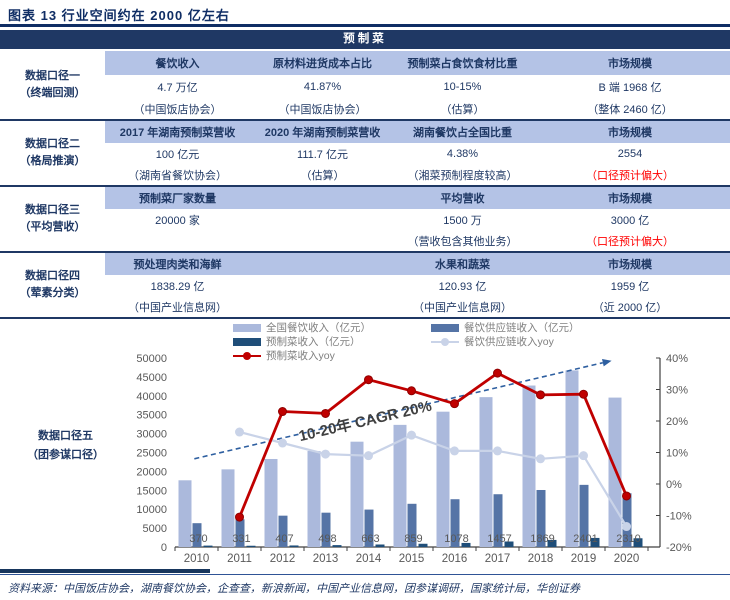 This screenshot has height=600, width=730. Describe the element at coordinates (151, 491) in the screenshot. I see `svg-text: 15000` at that location.